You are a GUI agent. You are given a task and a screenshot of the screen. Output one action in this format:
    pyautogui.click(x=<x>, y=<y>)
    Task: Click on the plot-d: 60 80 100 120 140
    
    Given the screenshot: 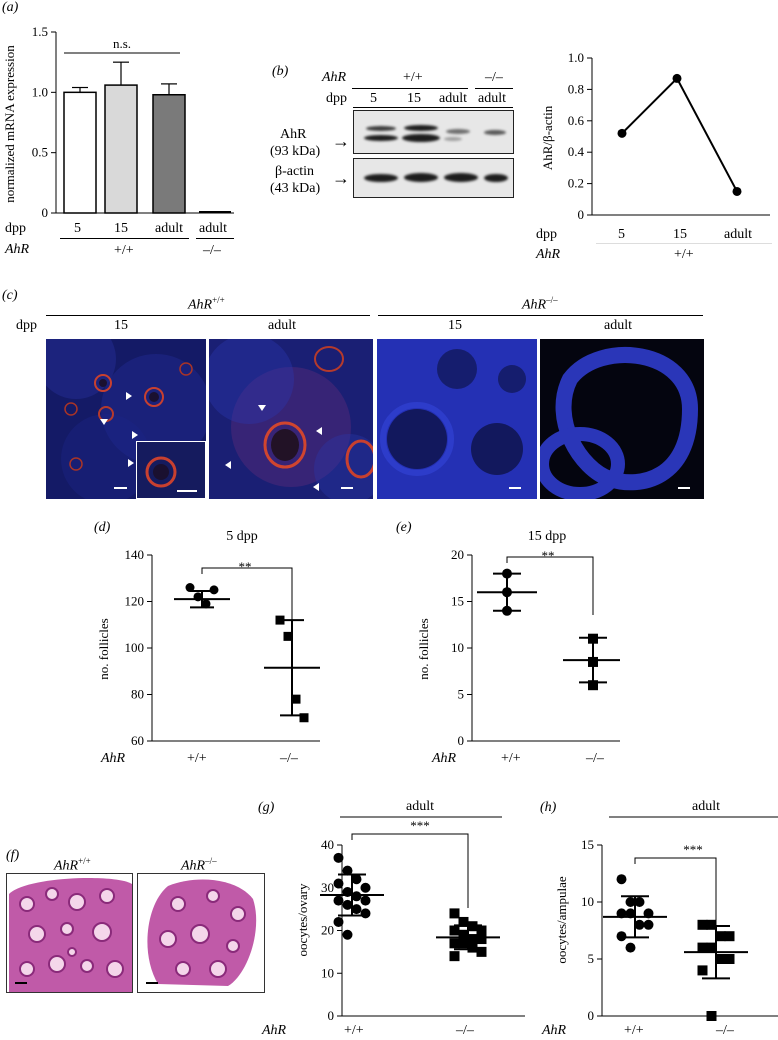 What is the action you would take?
    pyautogui.click(x=222, y=647)
    